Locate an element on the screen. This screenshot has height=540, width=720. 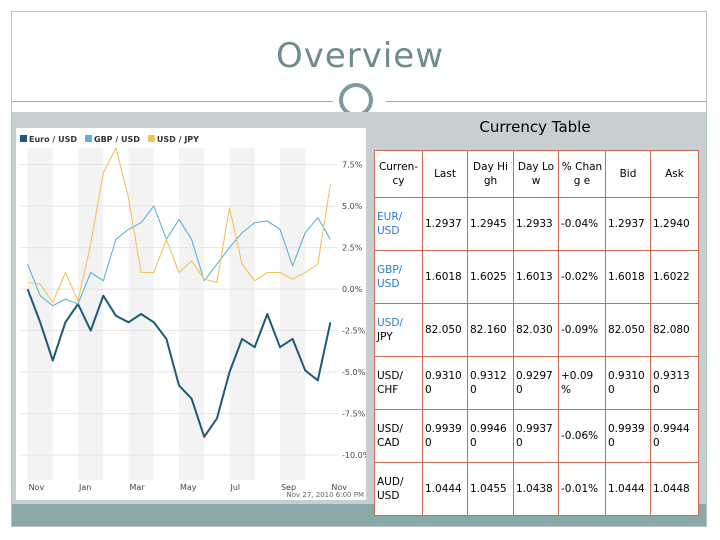
cell-last: 1.6018 is located at coordinates (445, 277).